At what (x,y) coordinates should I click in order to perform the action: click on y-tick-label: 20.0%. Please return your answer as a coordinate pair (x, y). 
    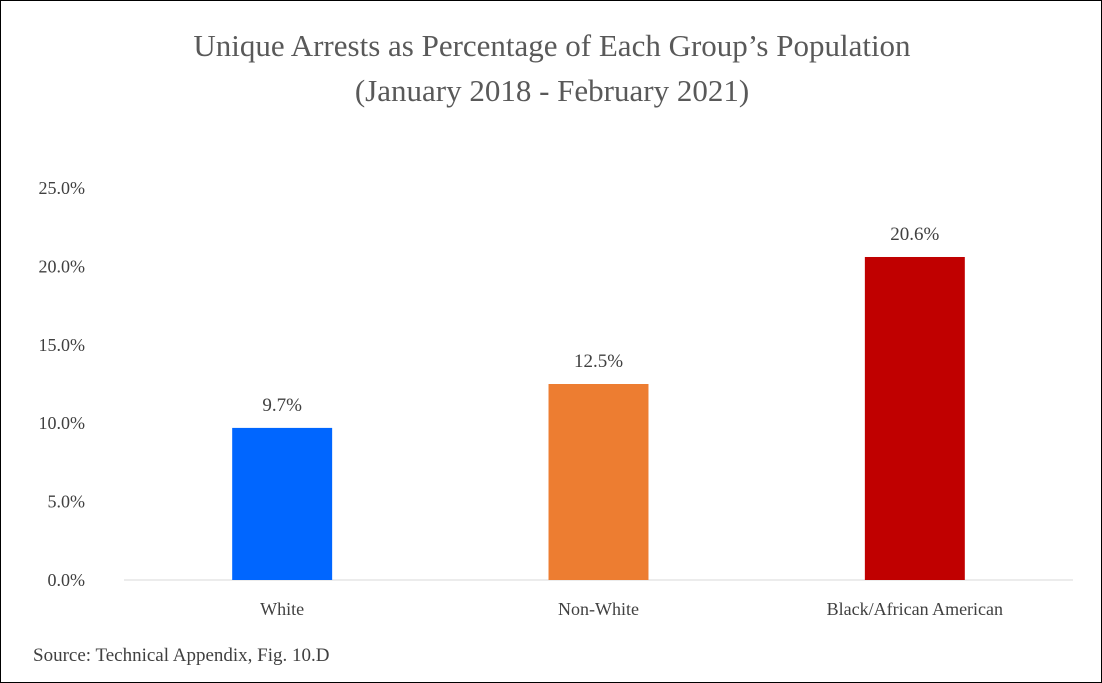
    Looking at the image, I should click on (62, 266).